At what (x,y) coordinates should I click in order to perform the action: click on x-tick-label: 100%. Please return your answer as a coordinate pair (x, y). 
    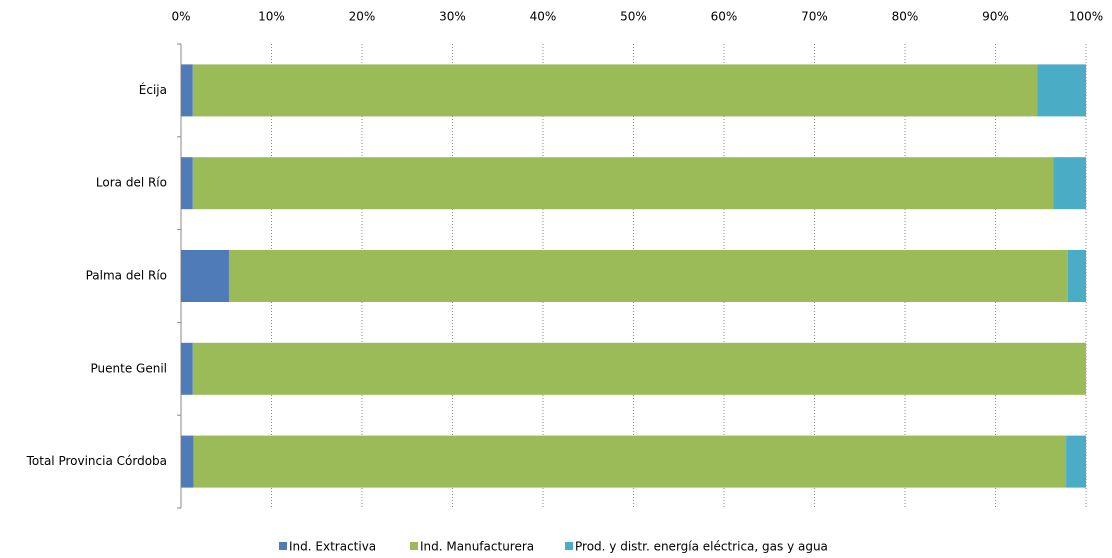
    Looking at the image, I should click on (1086, 17).